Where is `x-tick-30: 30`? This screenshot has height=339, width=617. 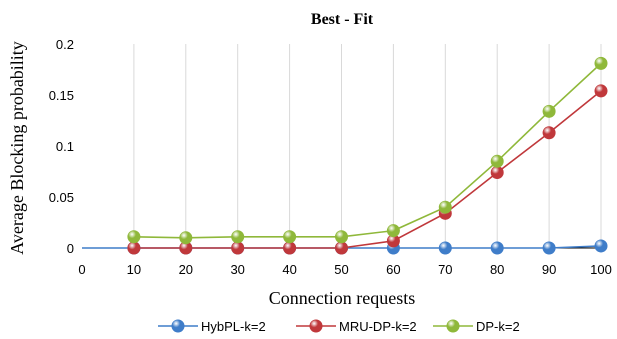 x-tick-30: 30 is located at coordinates (237, 269).